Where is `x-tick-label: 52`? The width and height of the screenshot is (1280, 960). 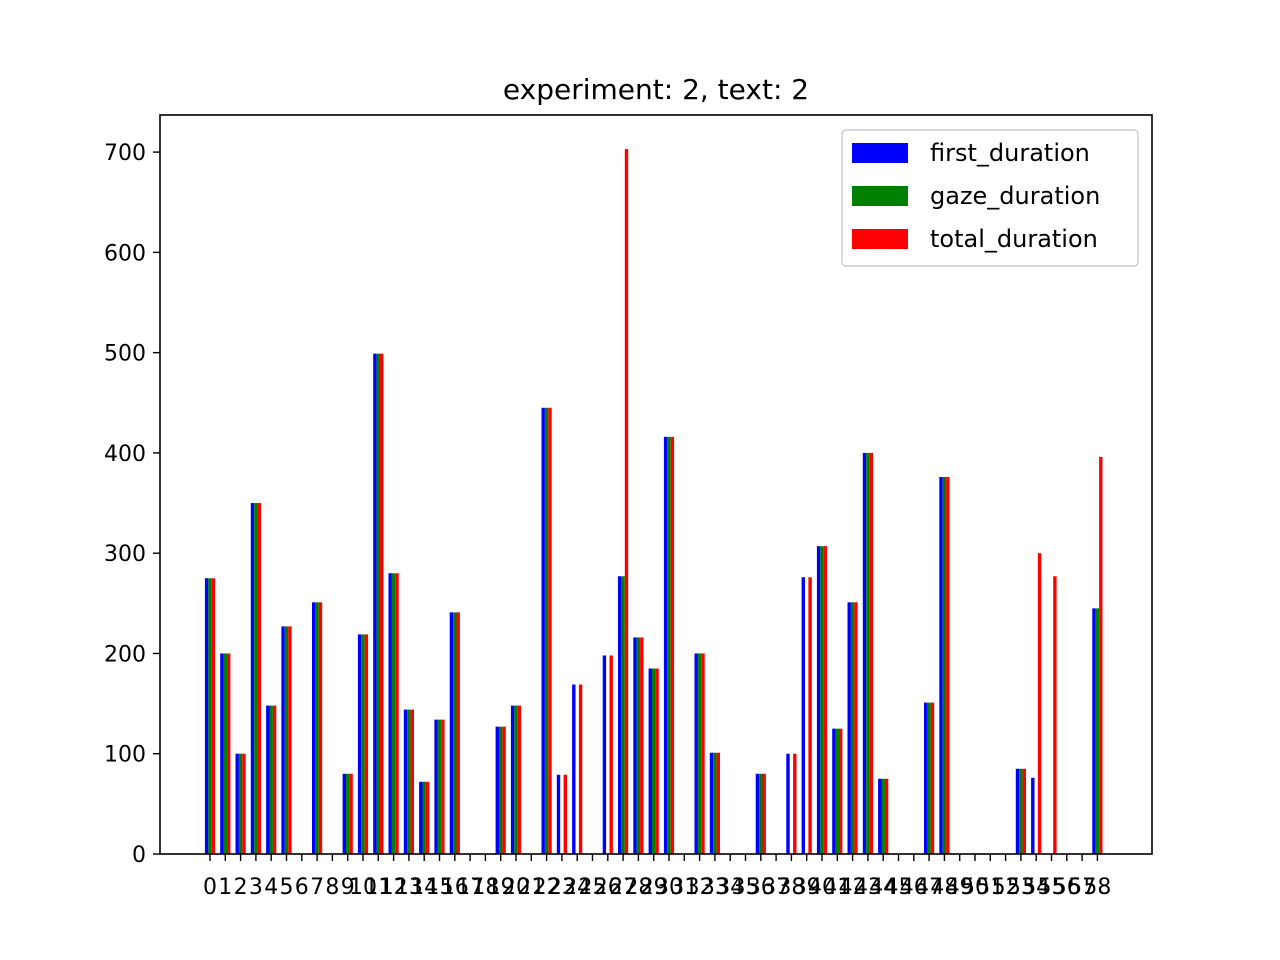 x-tick-label: 52 is located at coordinates (1006, 887).